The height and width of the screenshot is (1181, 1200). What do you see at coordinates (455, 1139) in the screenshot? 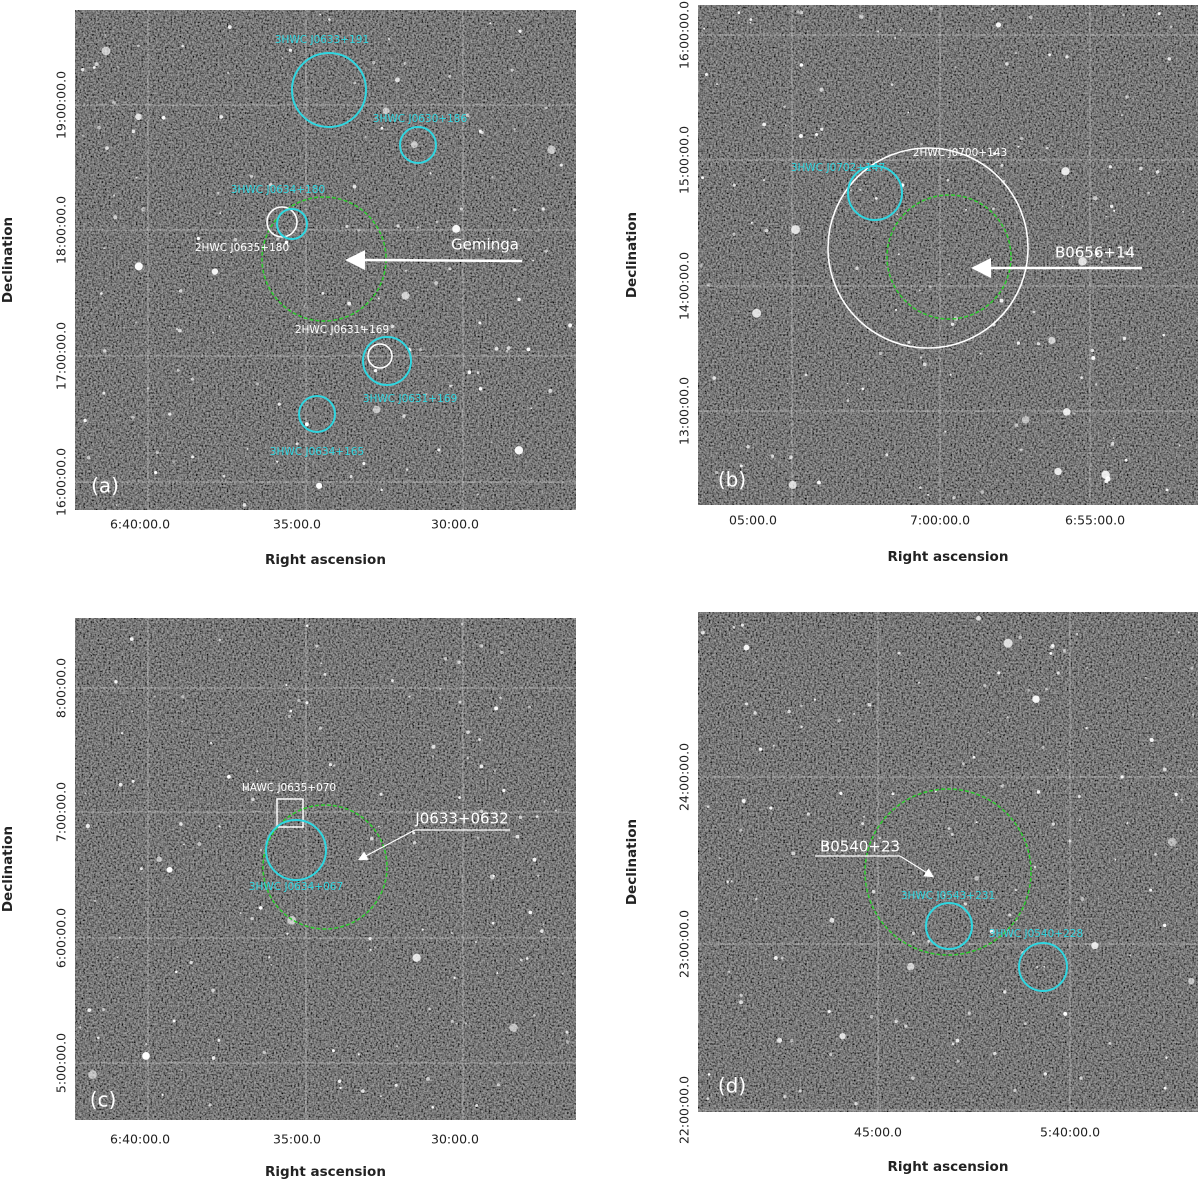
I see `x-tick-label: 30:00.0` at bounding box center [455, 1139].